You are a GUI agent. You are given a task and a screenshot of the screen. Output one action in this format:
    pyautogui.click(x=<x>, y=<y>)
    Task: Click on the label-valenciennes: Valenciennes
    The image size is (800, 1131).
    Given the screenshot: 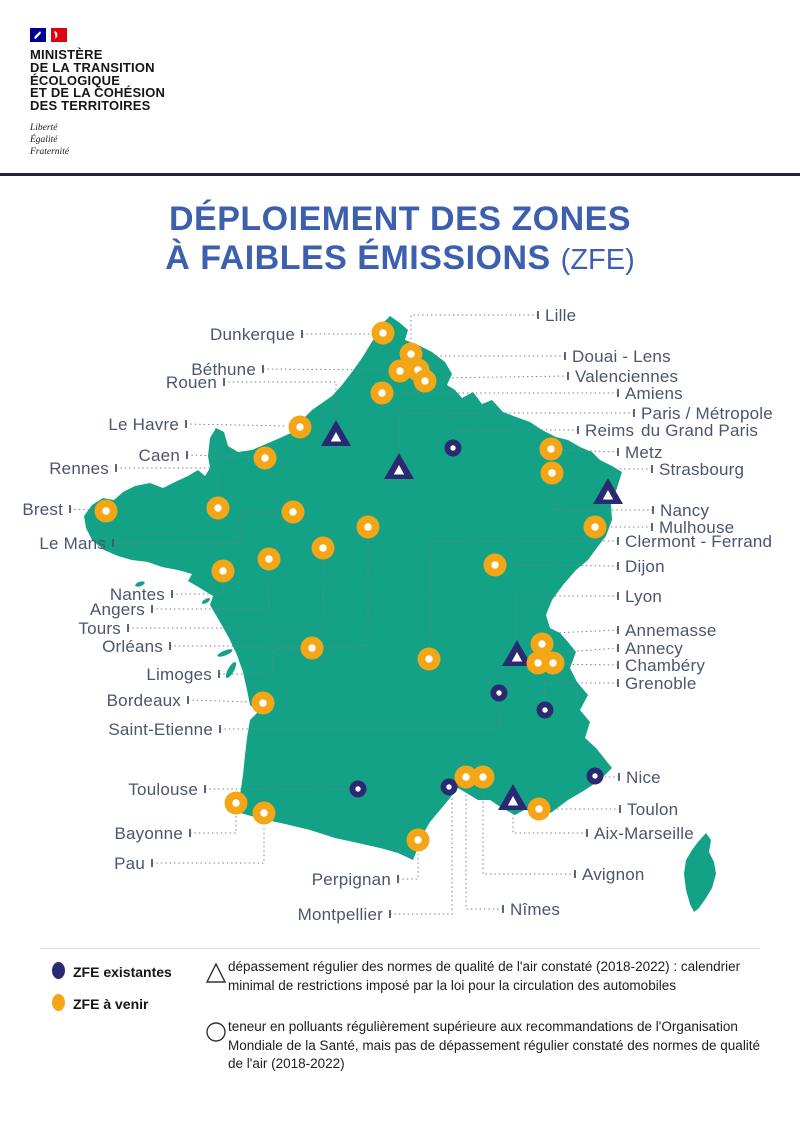 What is the action you would take?
    pyautogui.click(x=626, y=376)
    